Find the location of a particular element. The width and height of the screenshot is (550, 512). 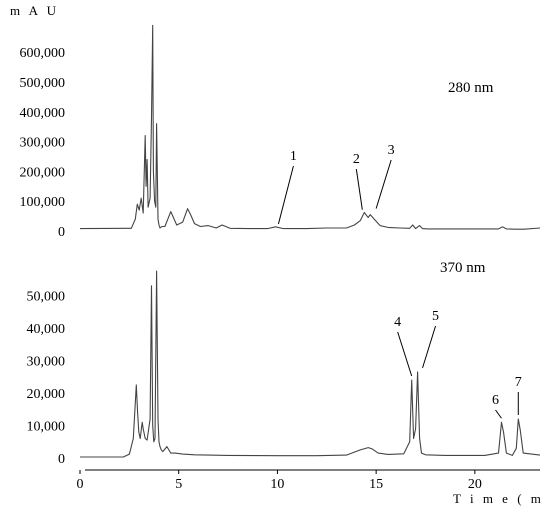

peak-label-3: 3 is located at coordinates (391, 150).